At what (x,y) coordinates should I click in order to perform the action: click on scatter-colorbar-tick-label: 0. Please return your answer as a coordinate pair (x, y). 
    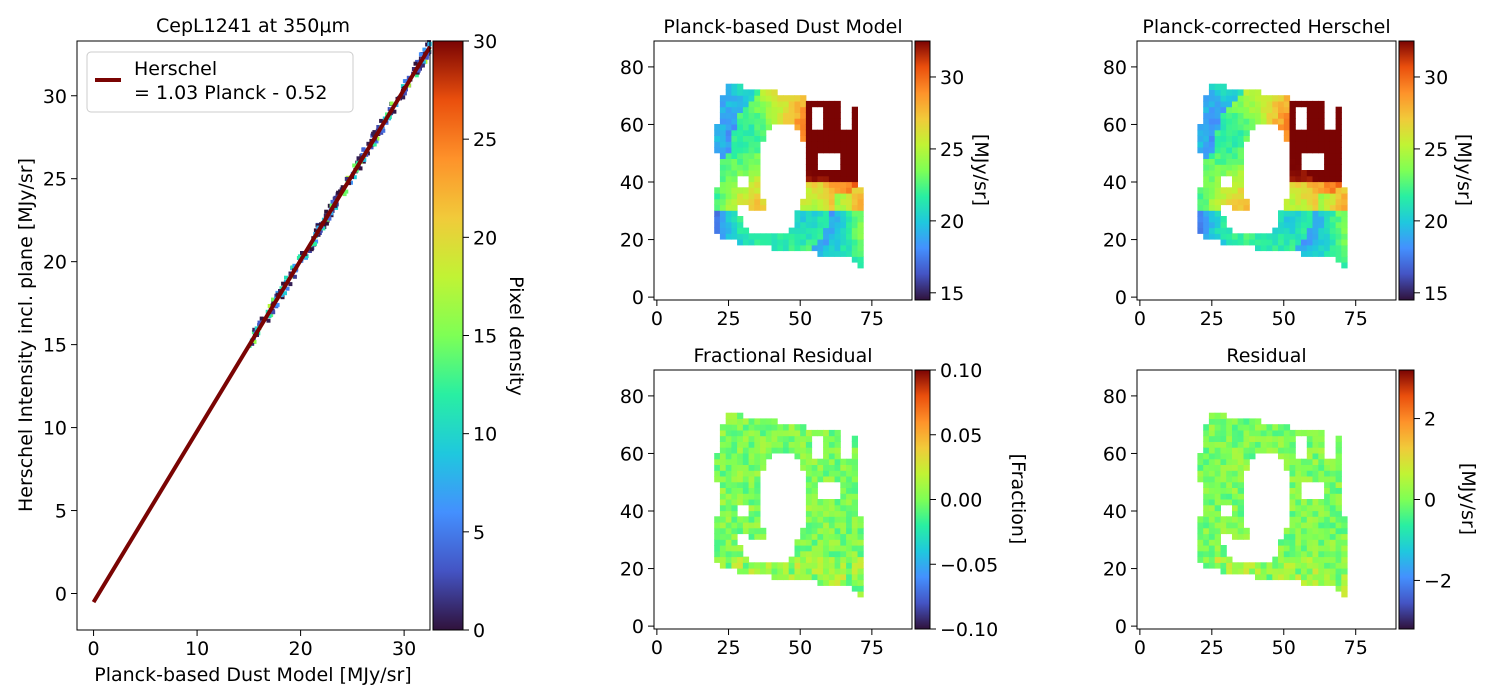
    Looking at the image, I should click on (479, 631).